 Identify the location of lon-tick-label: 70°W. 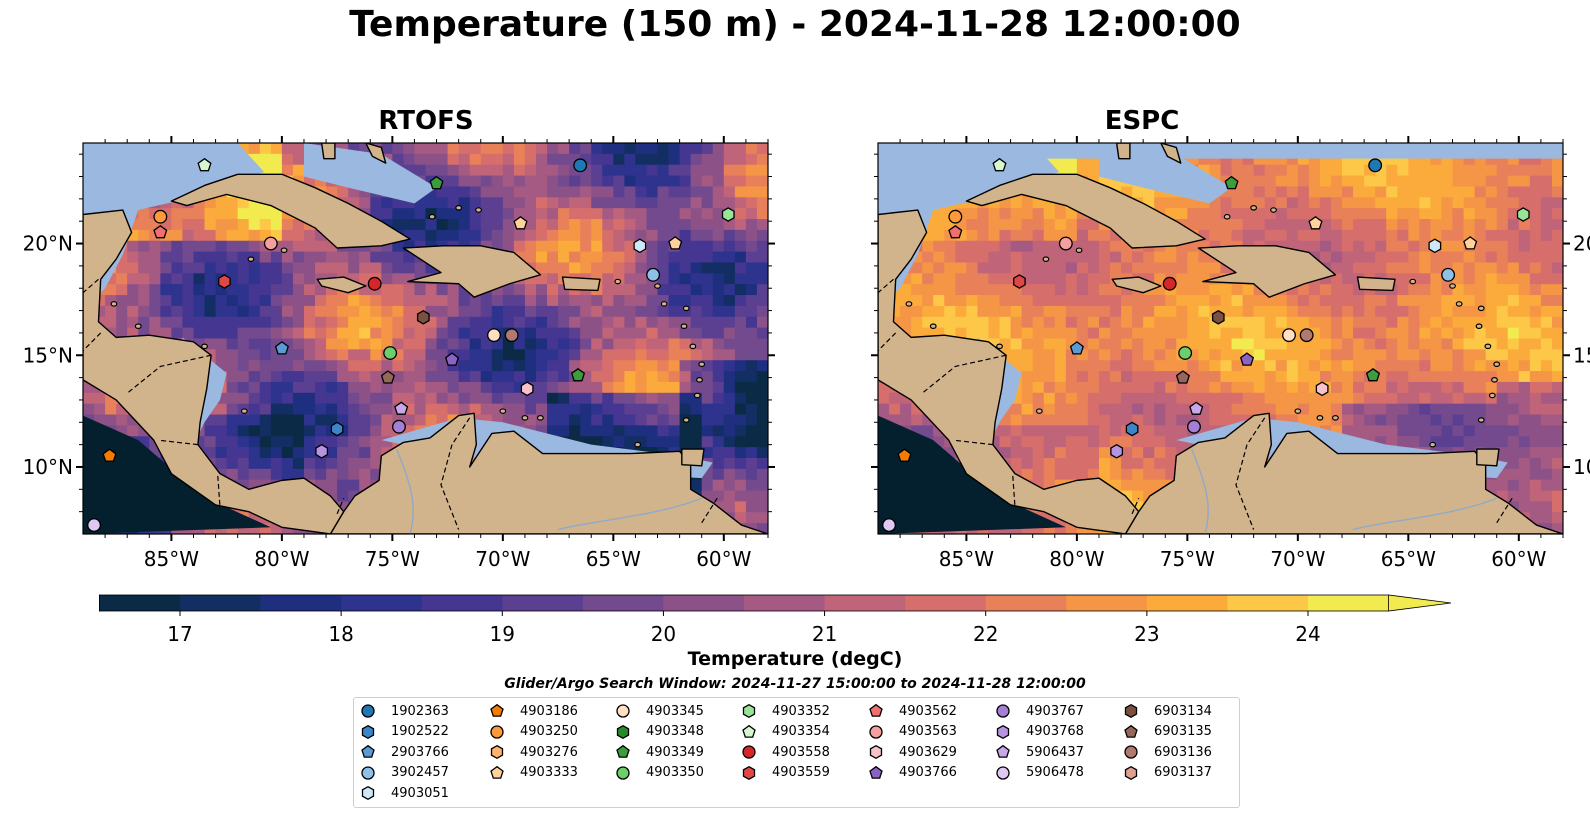
(502, 559).